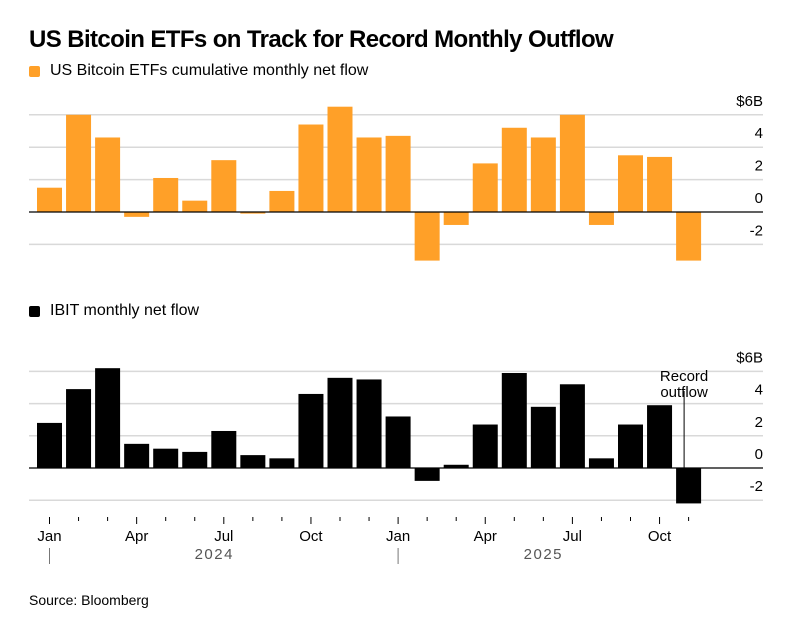 The image size is (800, 631). Describe the element at coordinates (89, 600) in the screenshot. I see `source-note: Source: Bloomberg` at that location.